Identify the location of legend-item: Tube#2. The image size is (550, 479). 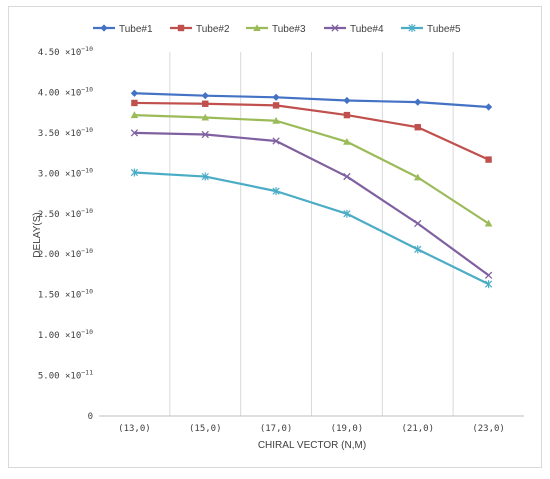
(200, 29).